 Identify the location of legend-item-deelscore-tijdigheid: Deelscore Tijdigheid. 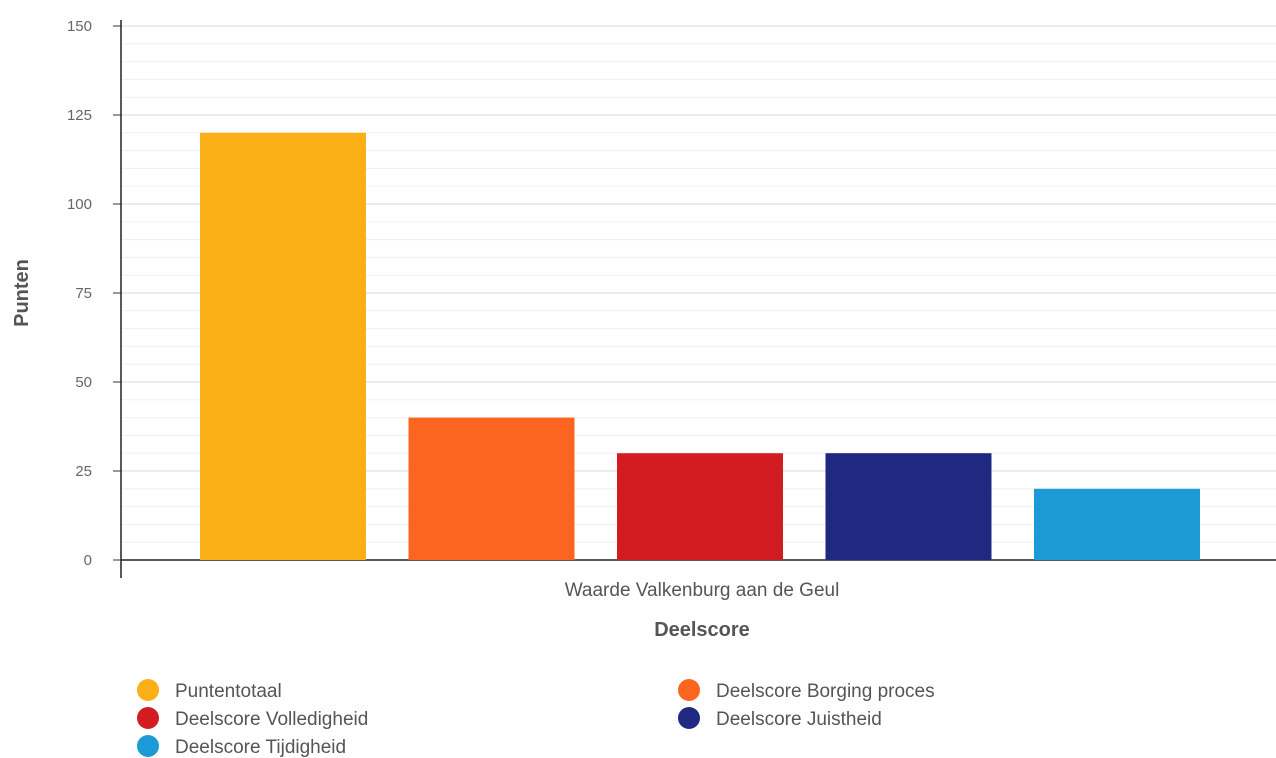
(241, 746).